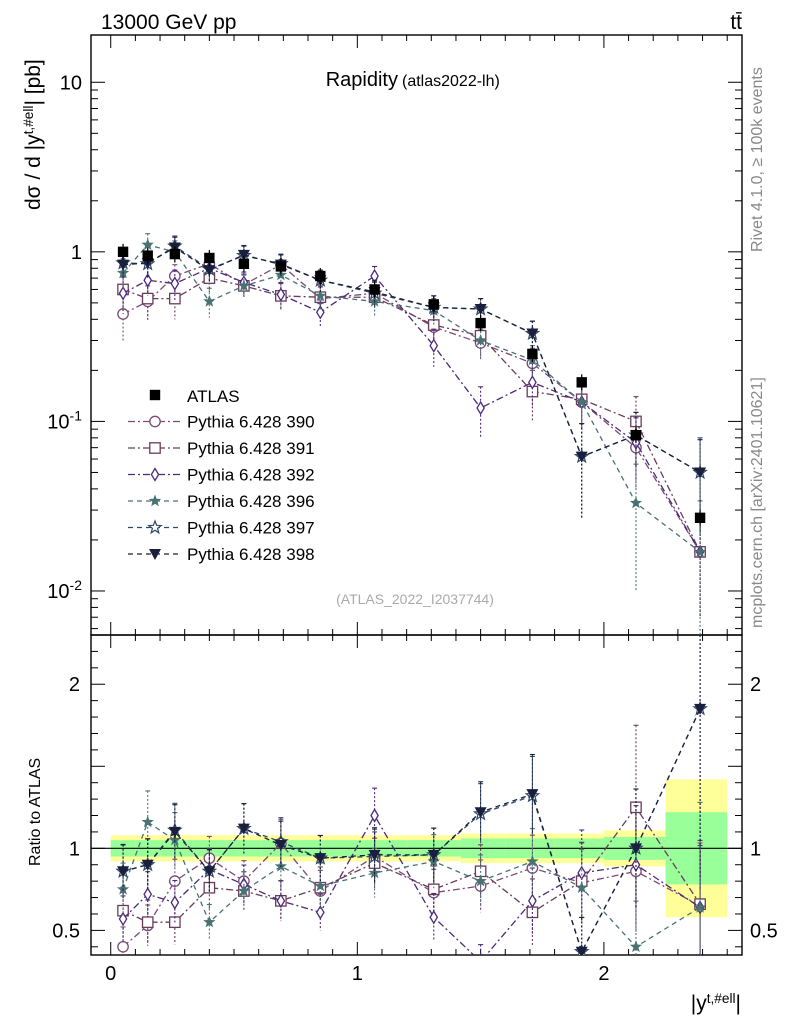 The image size is (786, 1024). Describe the element at coordinates (71, 83) in the screenshot. I see `y-tick-label: 10` at that location.